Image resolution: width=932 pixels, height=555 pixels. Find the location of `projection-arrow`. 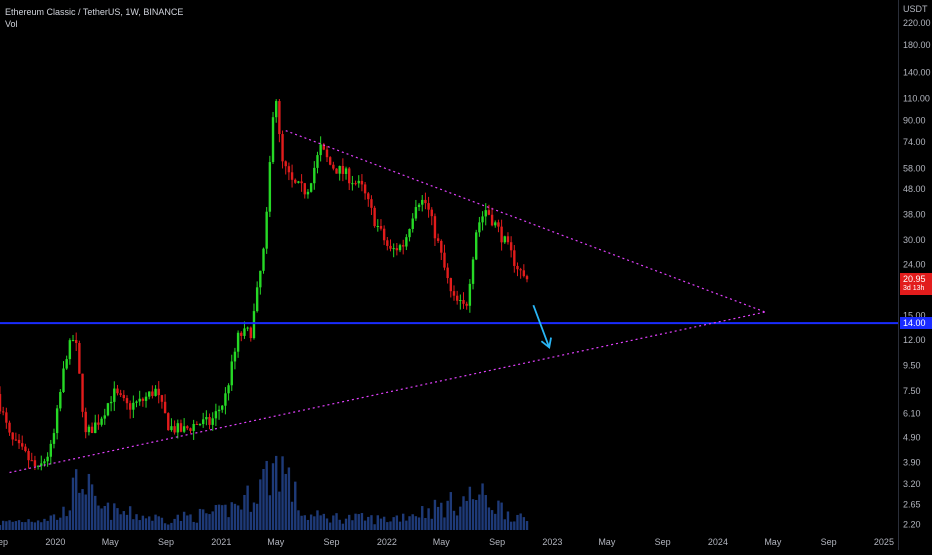

projection-arrow is located at coordinates (542, 327).